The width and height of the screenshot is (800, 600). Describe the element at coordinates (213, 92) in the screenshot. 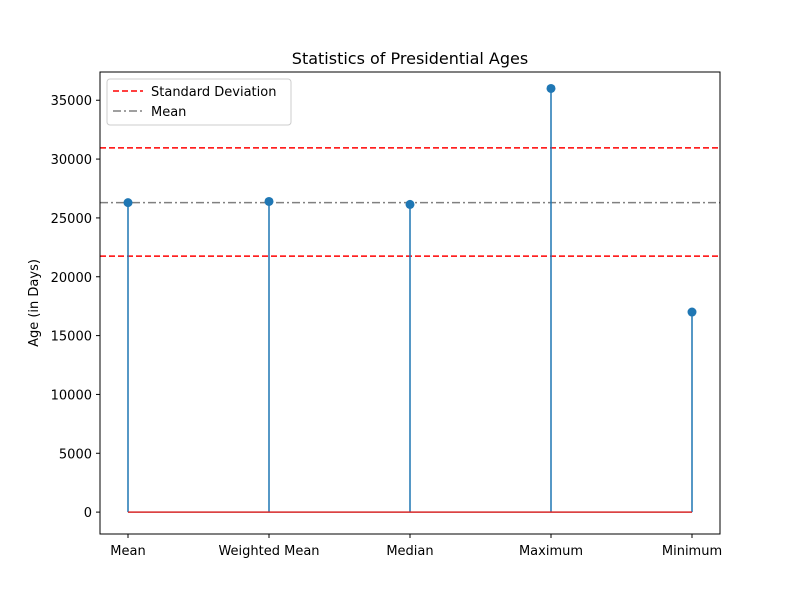

I see `legend-entry-label: Standard Deviation` at that location.